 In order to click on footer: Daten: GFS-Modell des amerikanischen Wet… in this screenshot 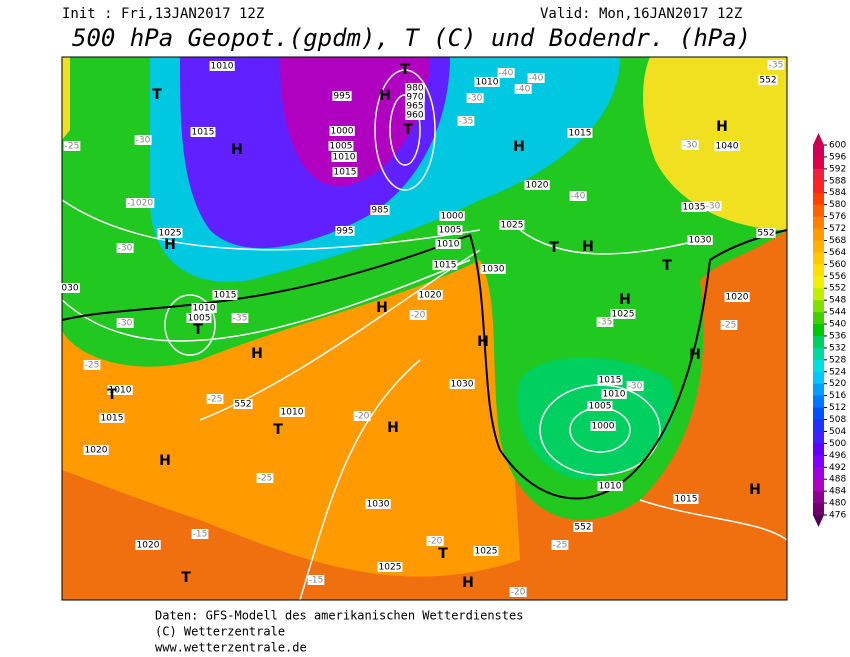, I will do `click(339, 616)`.